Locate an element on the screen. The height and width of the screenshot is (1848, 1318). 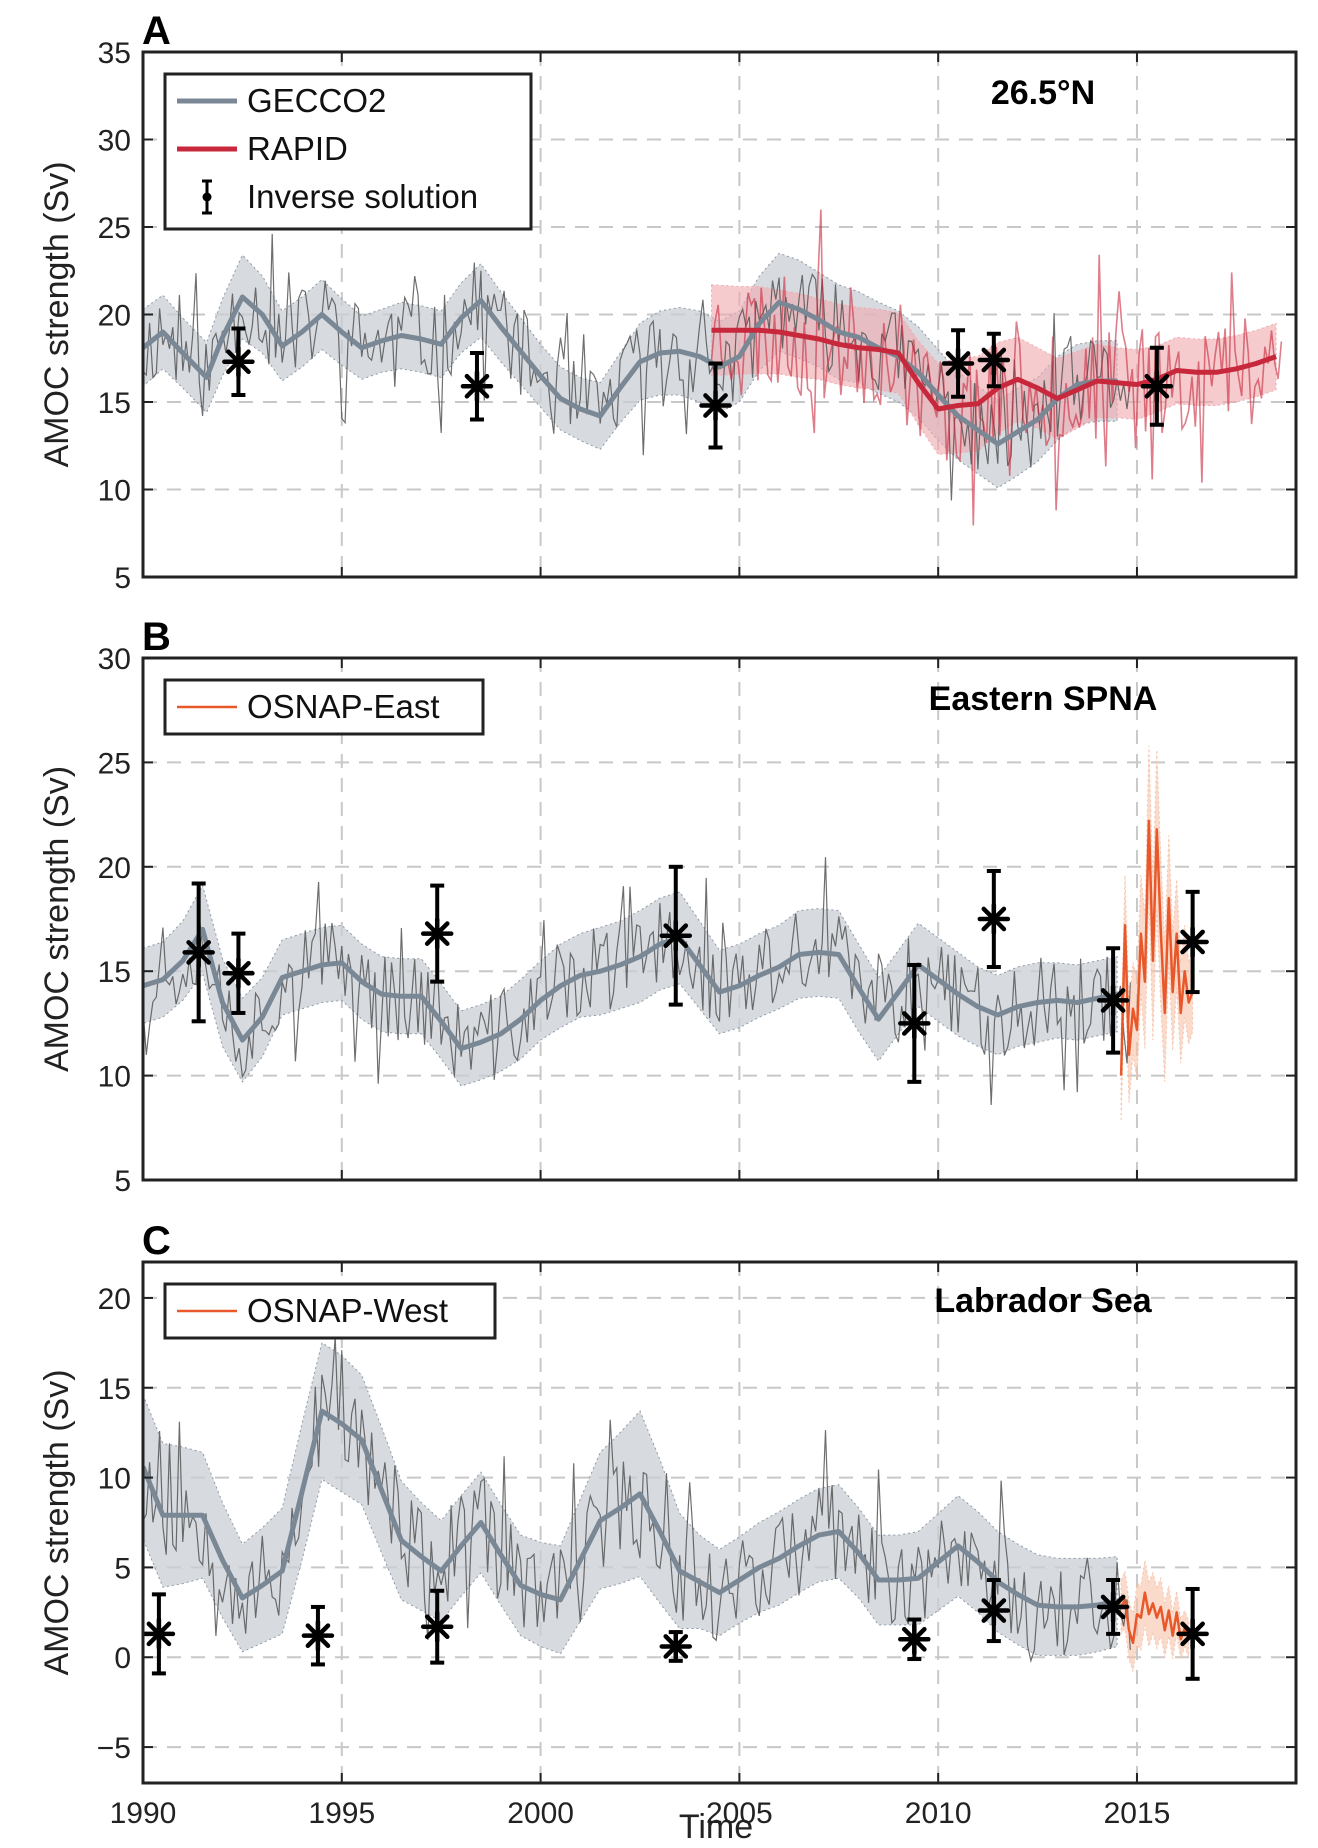
legend-label: GECCO2 is located at coordinates (316, 100).